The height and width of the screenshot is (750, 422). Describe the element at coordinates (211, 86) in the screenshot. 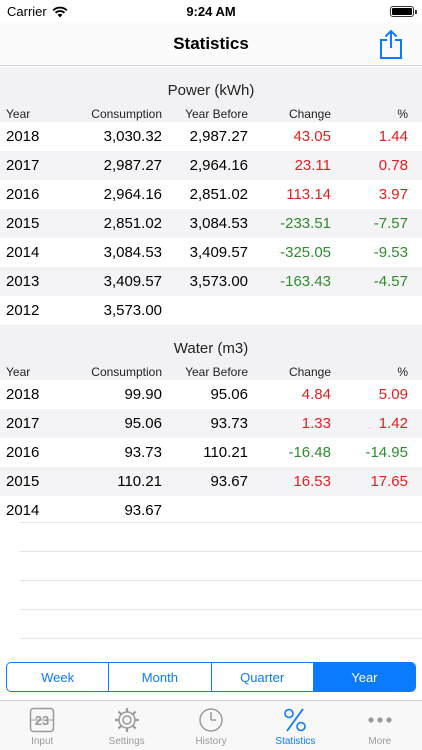

I see `section-header-power: Power (kWh)` at that location.